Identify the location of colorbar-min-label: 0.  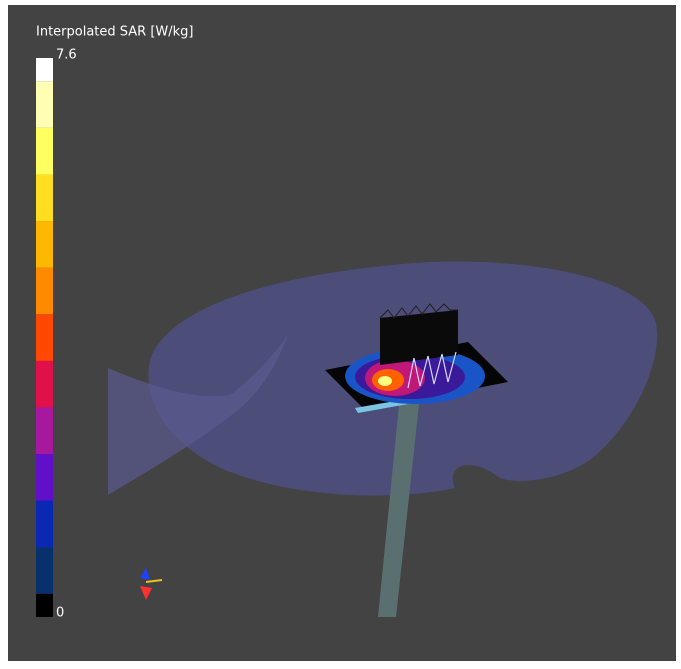
(60, 613).